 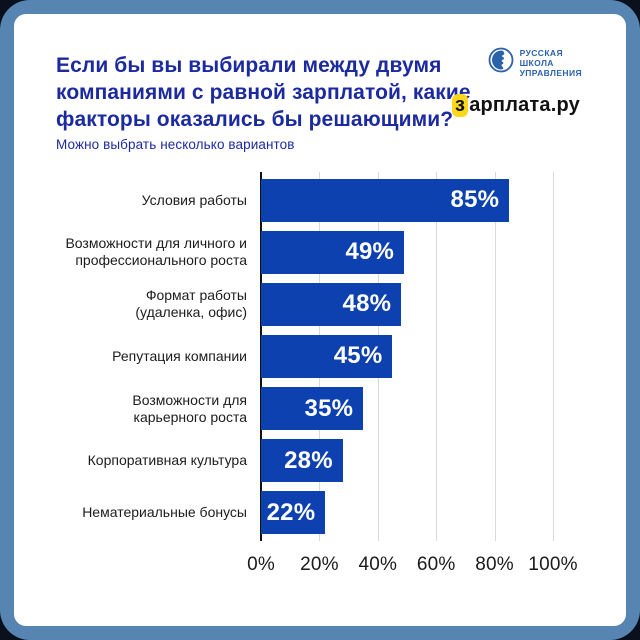 I want to click on x-tick-label: 80%, so click(x=494, y=564).